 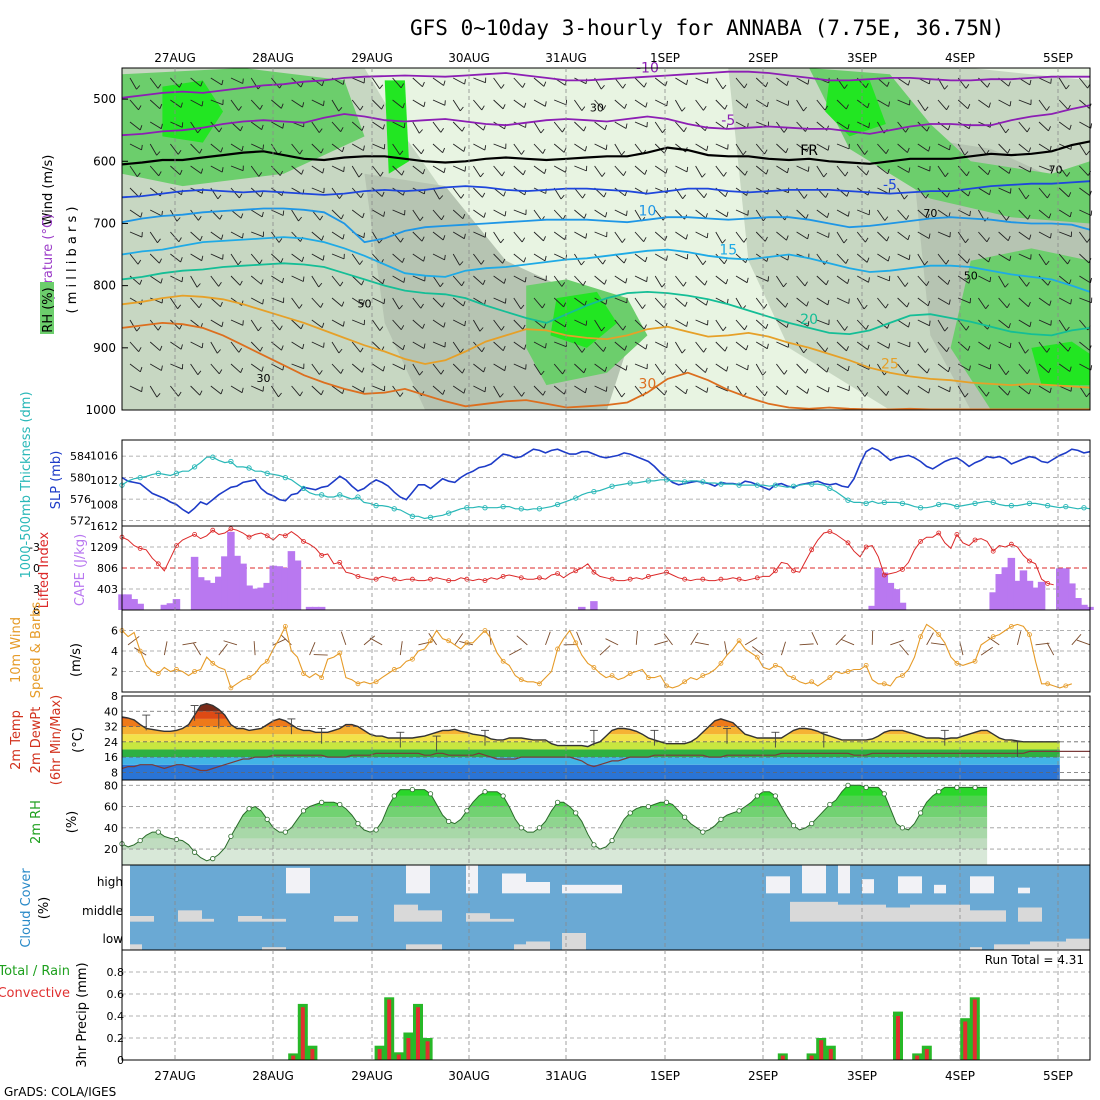 What do you see at coordinates (582, 608) in the screenshot?
I see `cape-bar` at bounding box center [582, 608].